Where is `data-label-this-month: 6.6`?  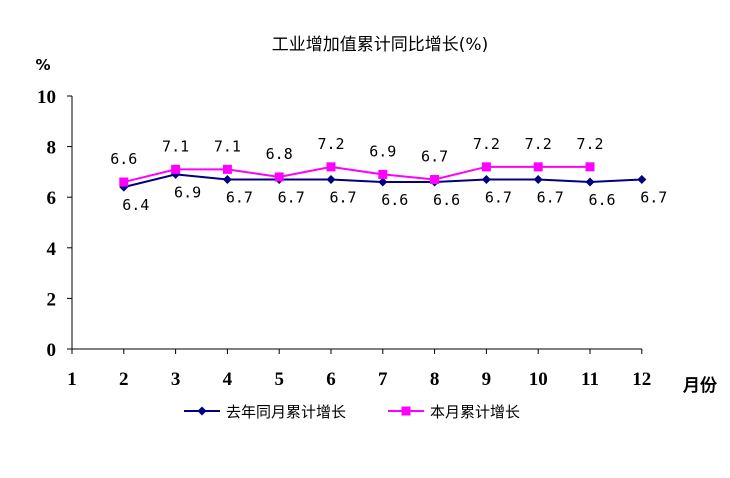
data-label-this-month: 6.6 is located at coordinates (123, 159).